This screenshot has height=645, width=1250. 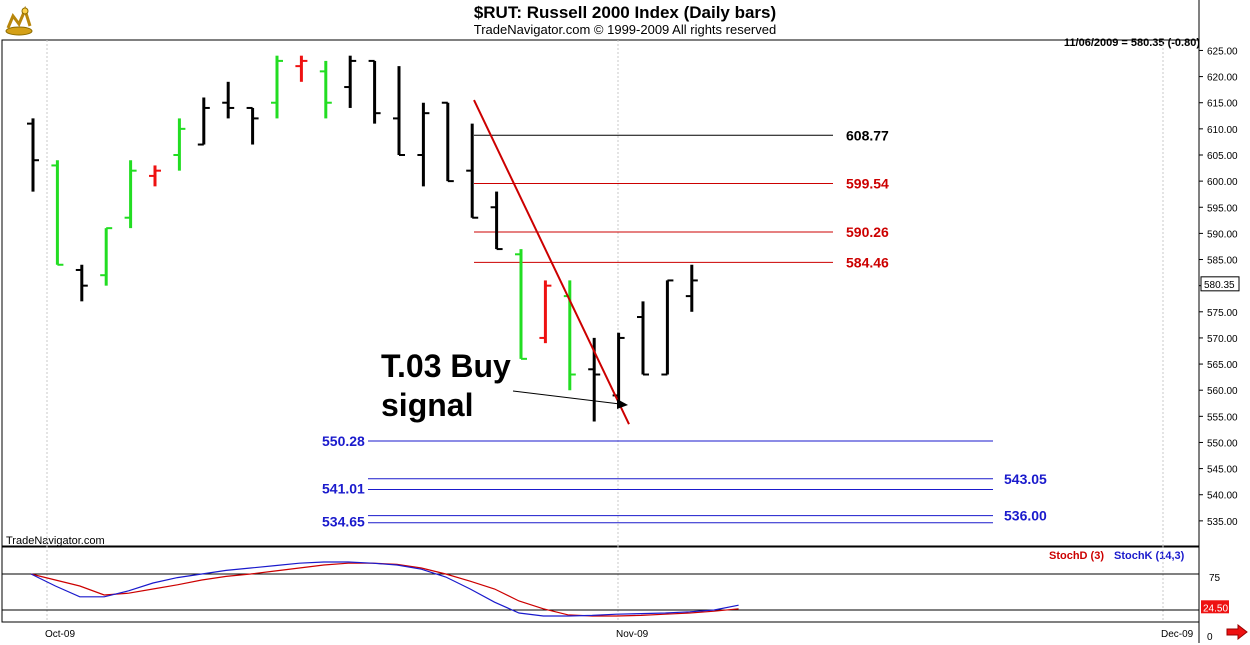 I want to click on x-tick-label: Dec-09, so click(x=1177, y=634).